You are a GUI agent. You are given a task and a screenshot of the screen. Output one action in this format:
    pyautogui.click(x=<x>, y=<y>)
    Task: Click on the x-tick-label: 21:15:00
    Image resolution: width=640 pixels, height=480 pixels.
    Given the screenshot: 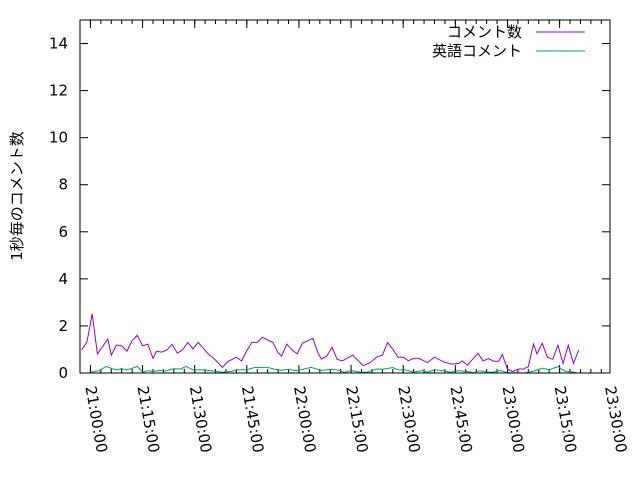 What is the action you would take?
    pyautogui.click(x=148, y=419)
    